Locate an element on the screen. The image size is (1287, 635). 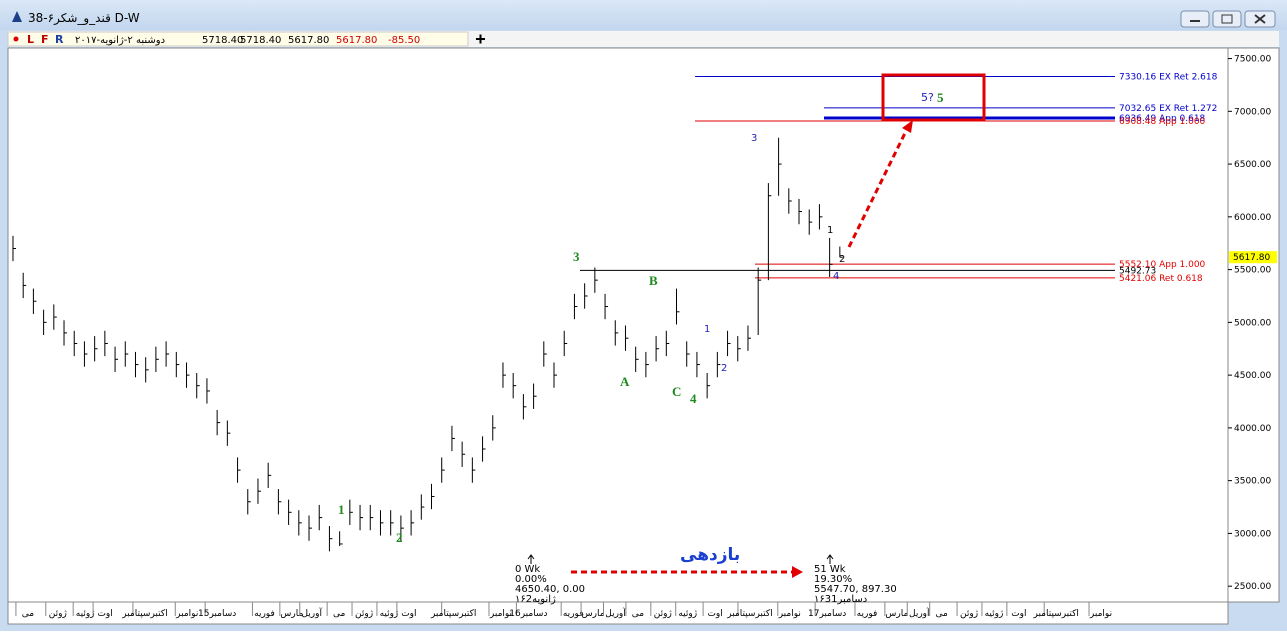
target-box is located at coordinates (933, 97).